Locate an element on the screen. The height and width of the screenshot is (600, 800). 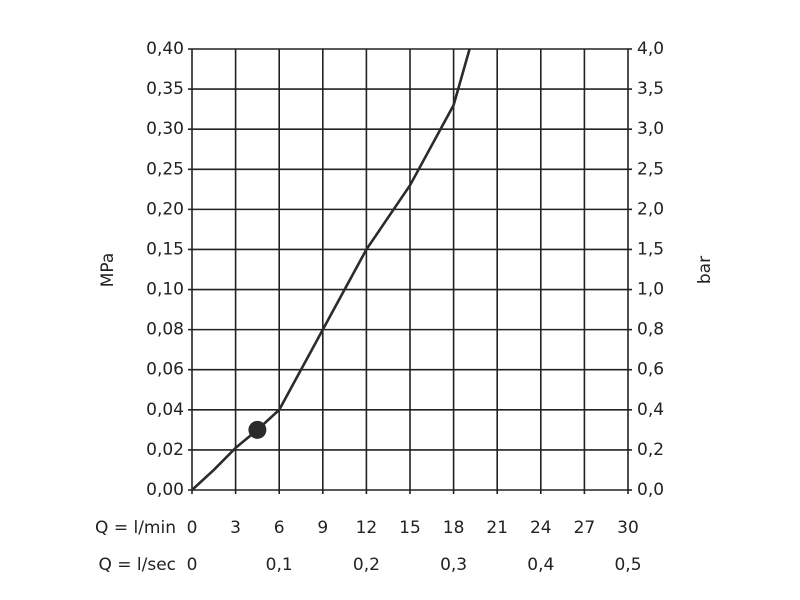
x2-tick-label: 0,4 is located at coordinates (540, 565).